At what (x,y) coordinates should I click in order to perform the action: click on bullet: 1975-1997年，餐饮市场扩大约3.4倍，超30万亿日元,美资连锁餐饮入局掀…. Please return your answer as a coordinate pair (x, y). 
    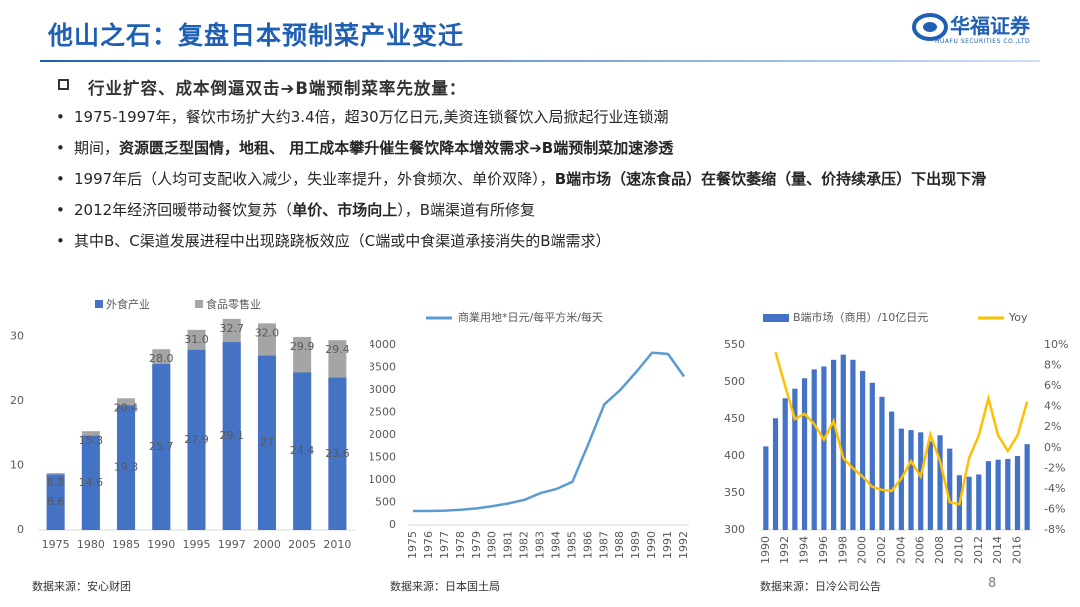
    Looking at the image, I should click on (535, 117).